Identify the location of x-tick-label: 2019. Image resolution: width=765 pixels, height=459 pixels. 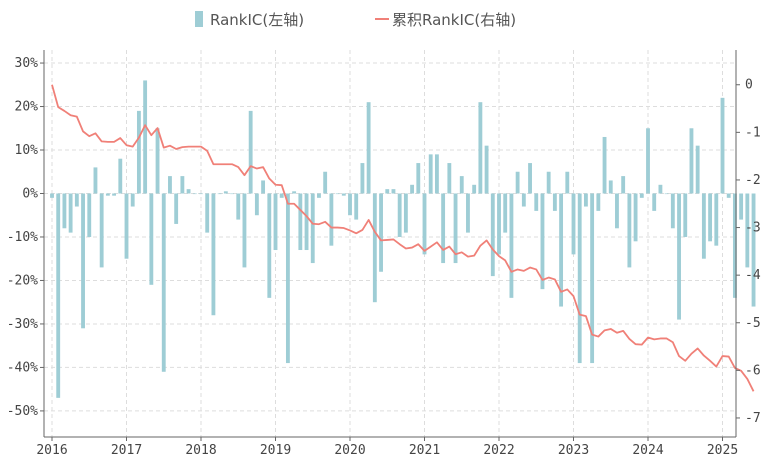
(275, 450).